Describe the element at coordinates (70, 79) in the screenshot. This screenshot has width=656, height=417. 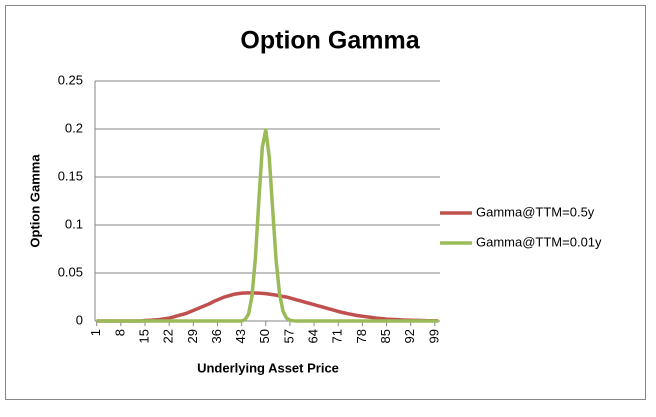
I see `y-tick-label: 0.25` at that location.